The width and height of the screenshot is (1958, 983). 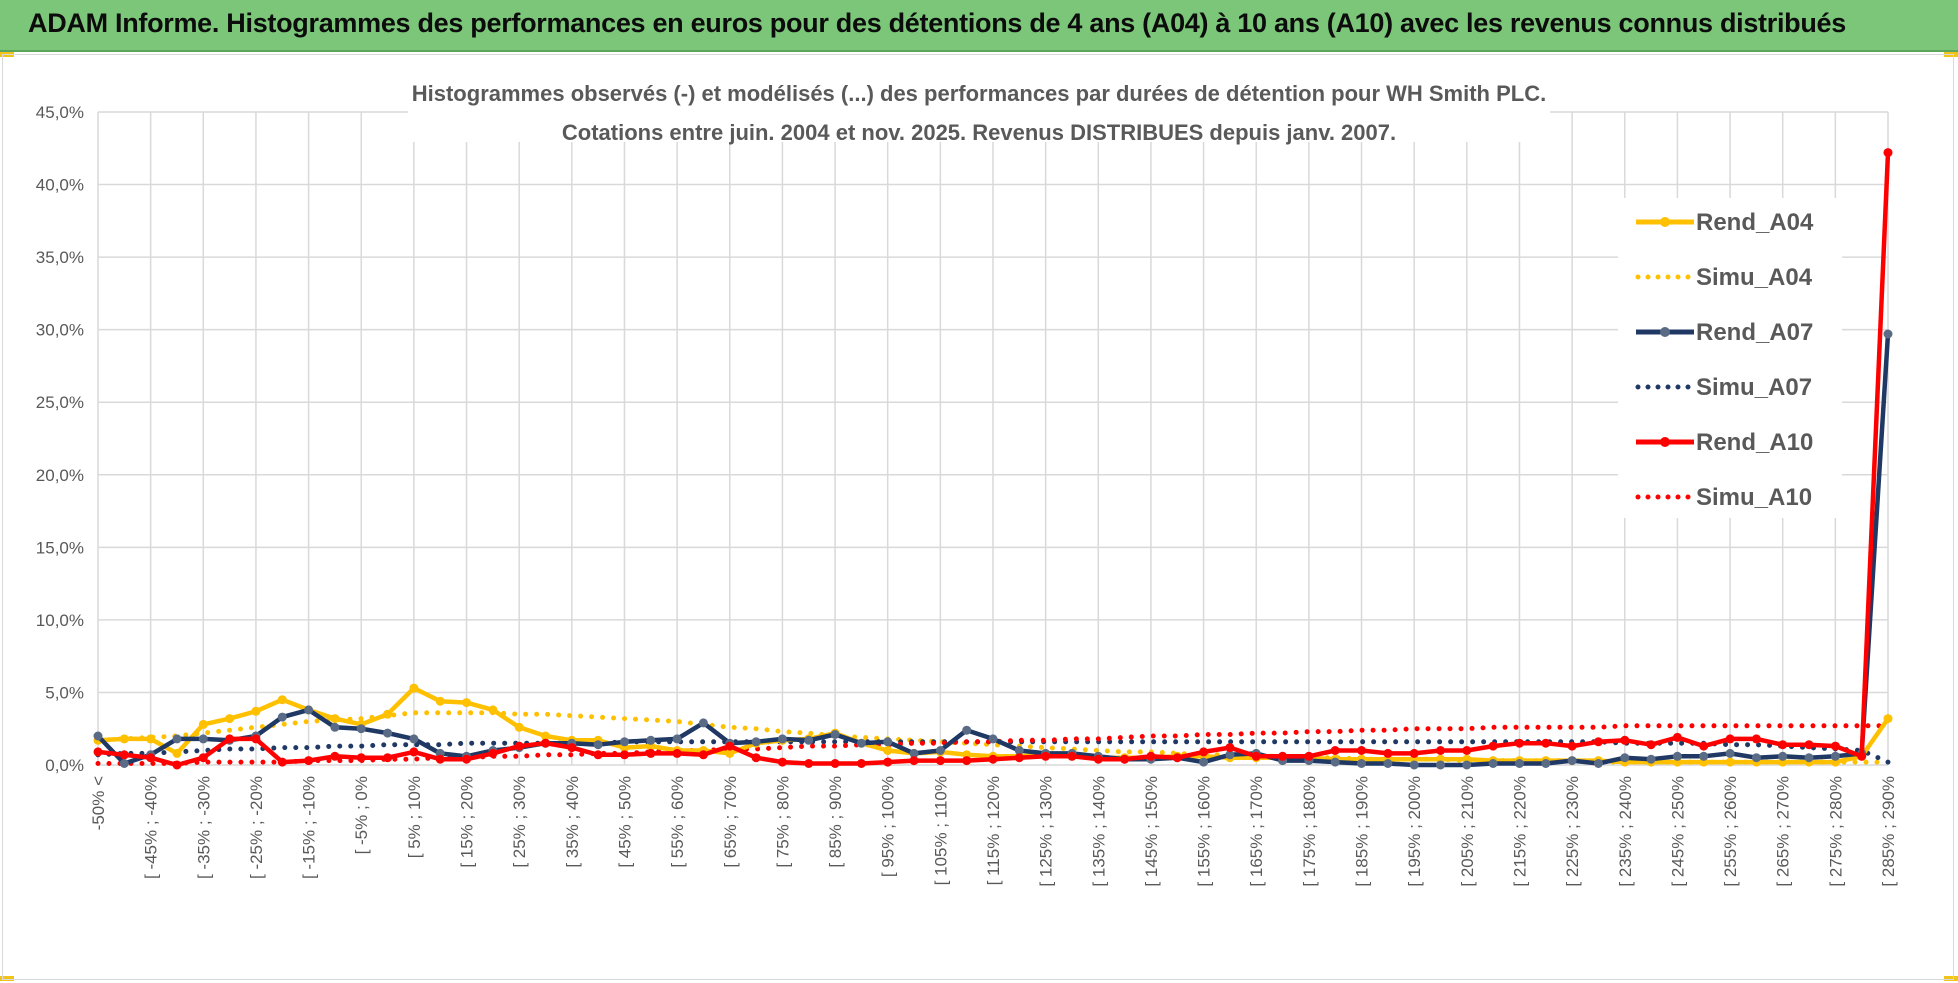 What do you see at coordinates (1755, 222) in the screenshot?
I see `legend-label-rend-a04: Rend_A04` at bounding box center [1755, 222].